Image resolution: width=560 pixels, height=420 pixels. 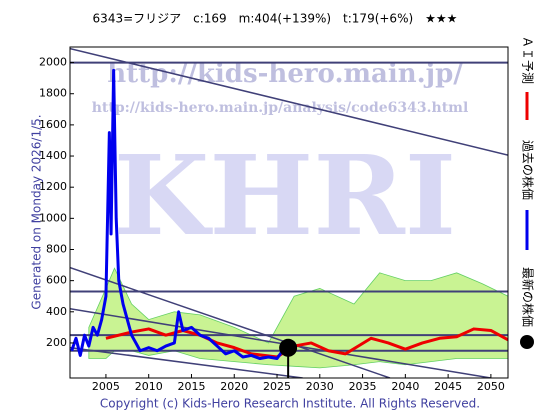 What do you see at coordinates (149, 386) in the screenshot?
I see `x-tick-label: 2010` at bounding box center [149, 386].